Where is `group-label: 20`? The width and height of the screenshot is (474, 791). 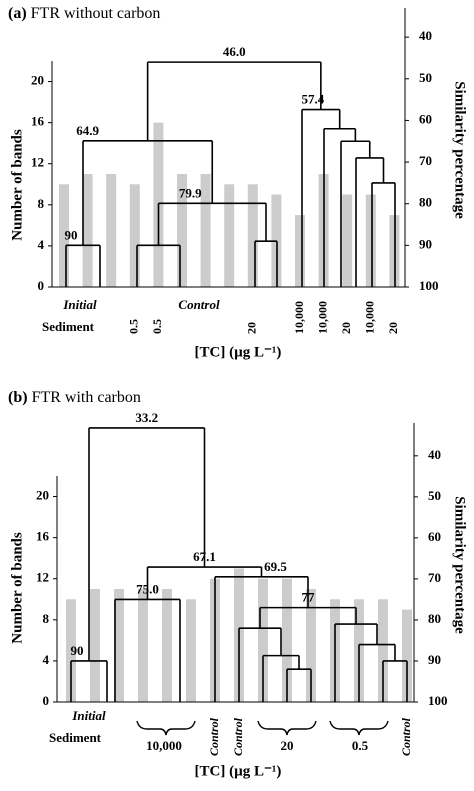 group-label: 20 is located at coordinates (287, 745).